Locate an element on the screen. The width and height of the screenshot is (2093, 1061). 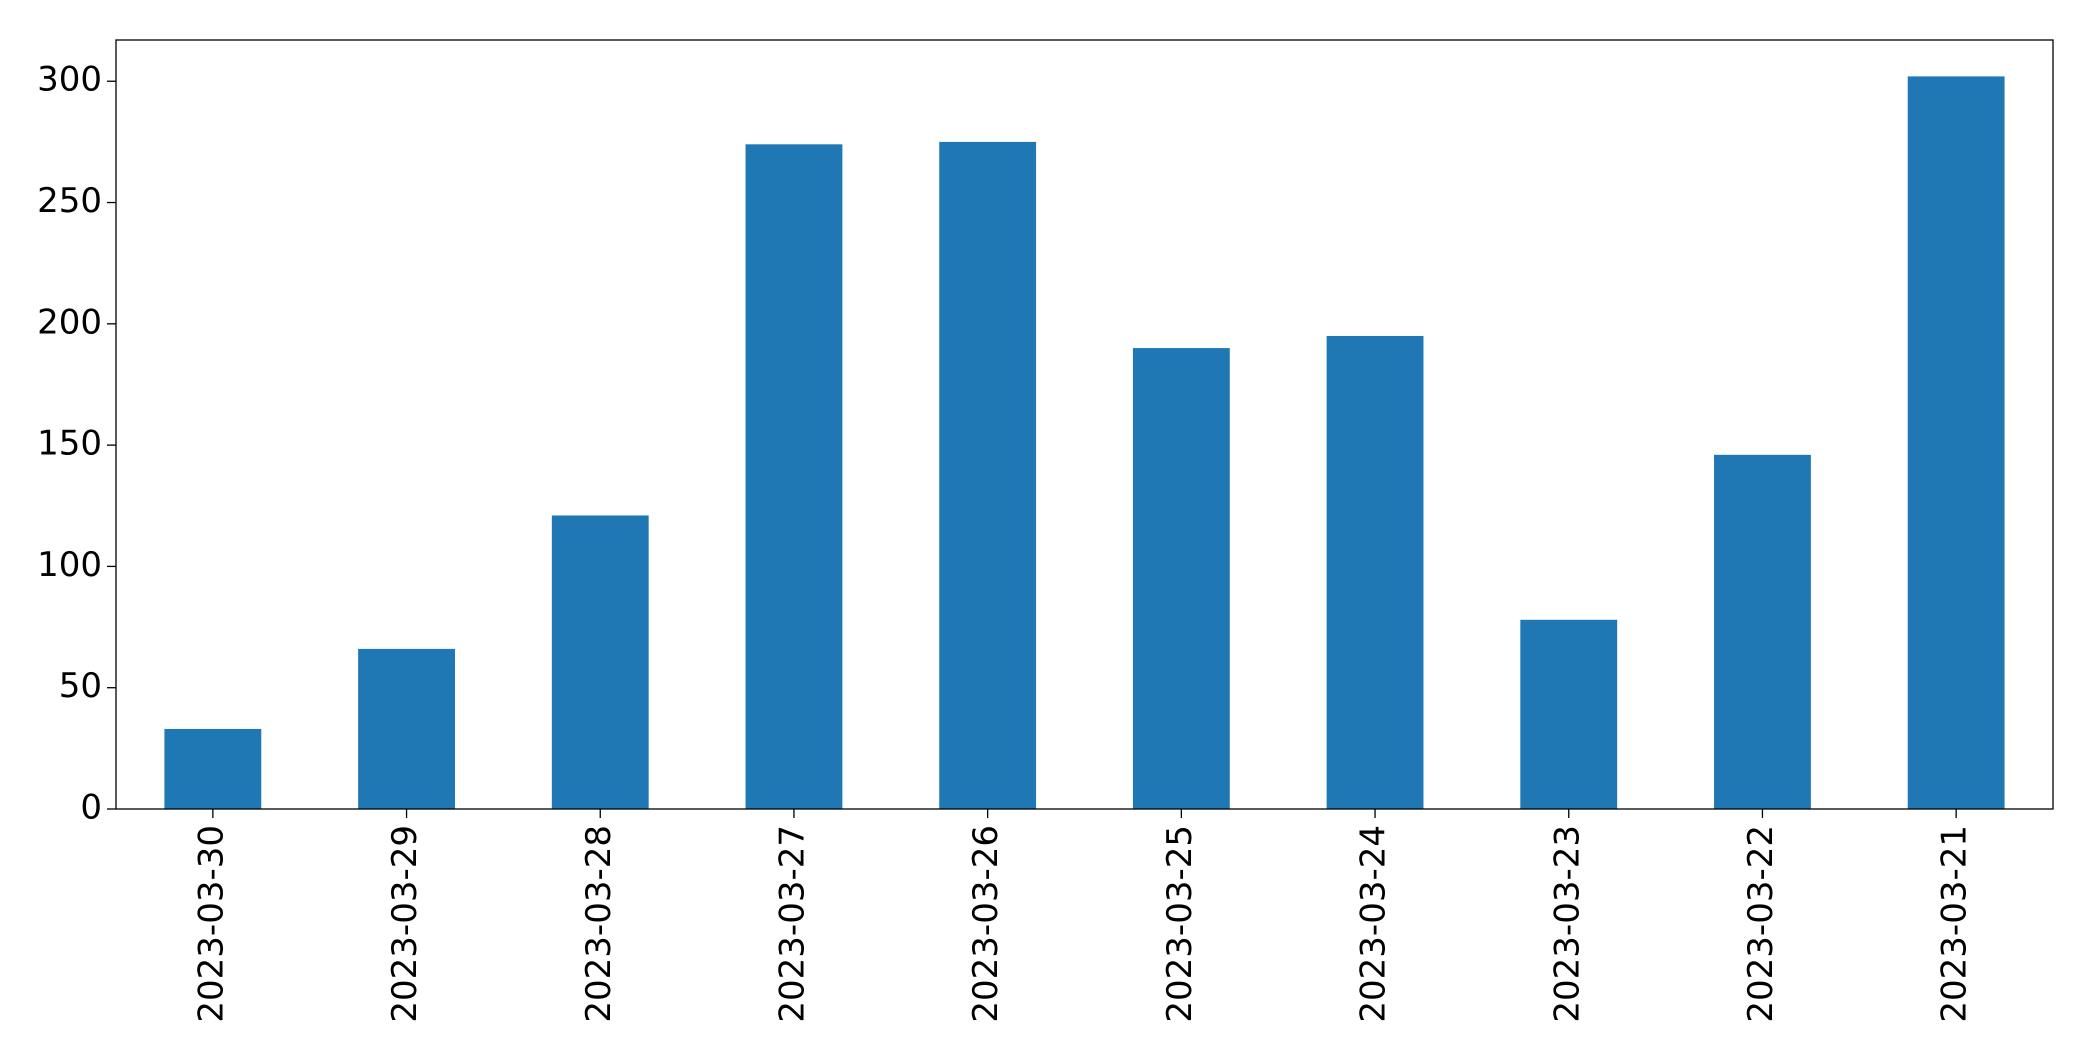
x-tick-label: 2023-03-27 is located at coordinates (792, 924).